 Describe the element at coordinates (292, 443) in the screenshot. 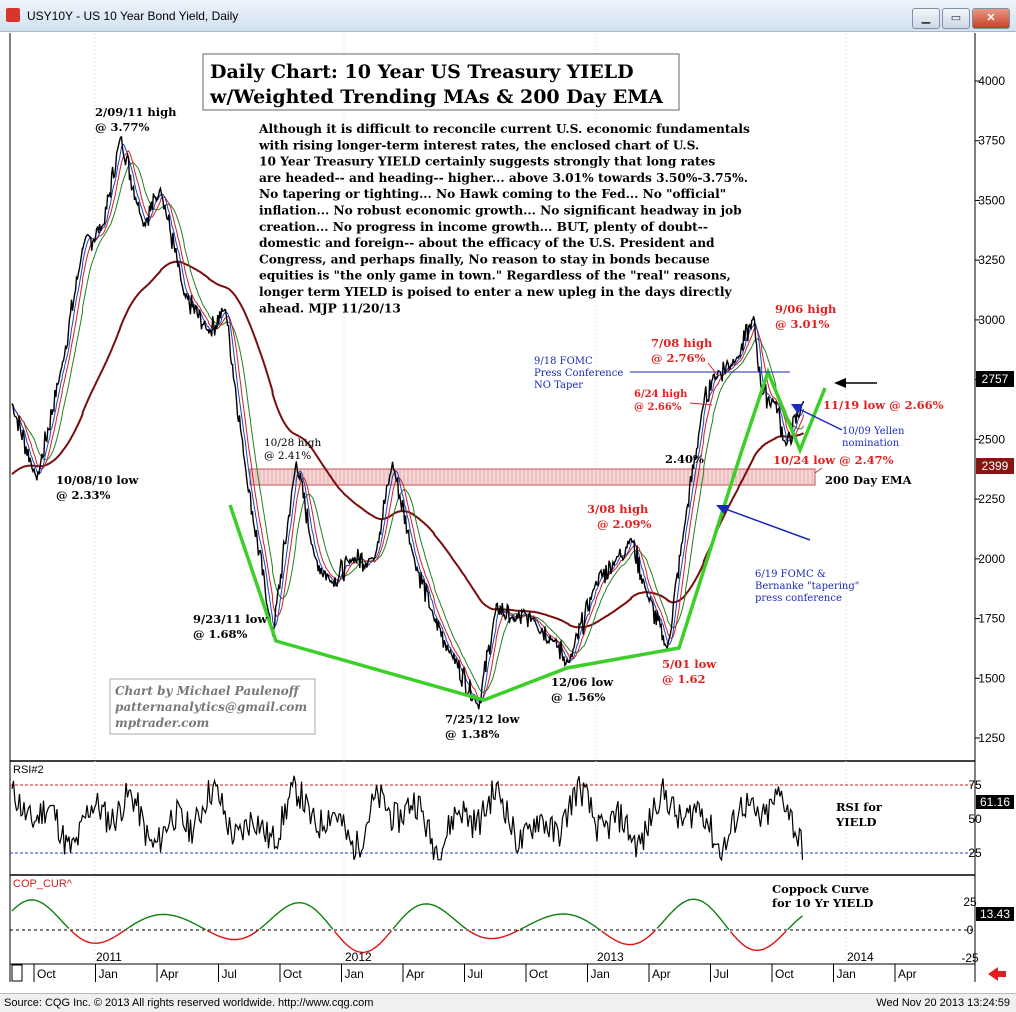

I see `annotation-high-1028-1: 10/28 high` at that location.